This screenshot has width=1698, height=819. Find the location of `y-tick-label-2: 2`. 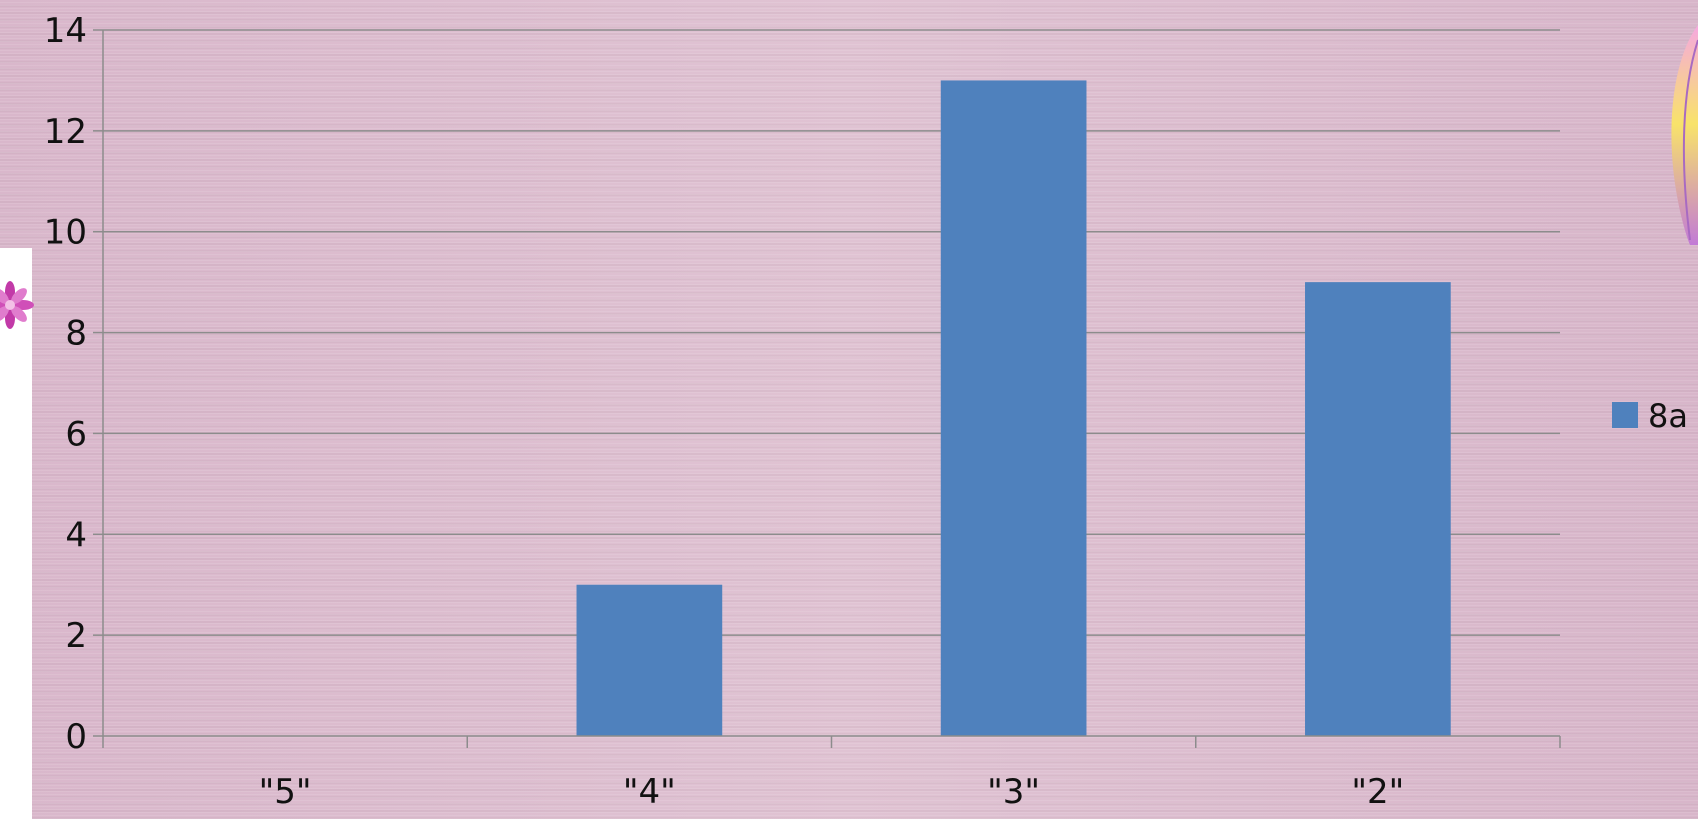

y-tick-label-2: 2 is located at coordinates (76, 636).